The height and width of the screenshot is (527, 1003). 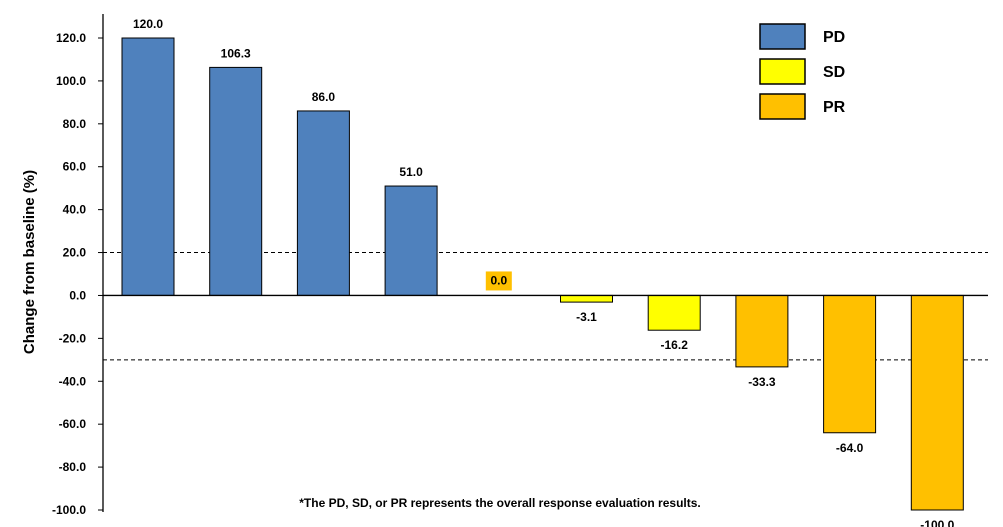 What do you see at coordinates (75, 253) in the screenshot?
I see `y-tick-label: 20.0` at bounding box center [75, 253].